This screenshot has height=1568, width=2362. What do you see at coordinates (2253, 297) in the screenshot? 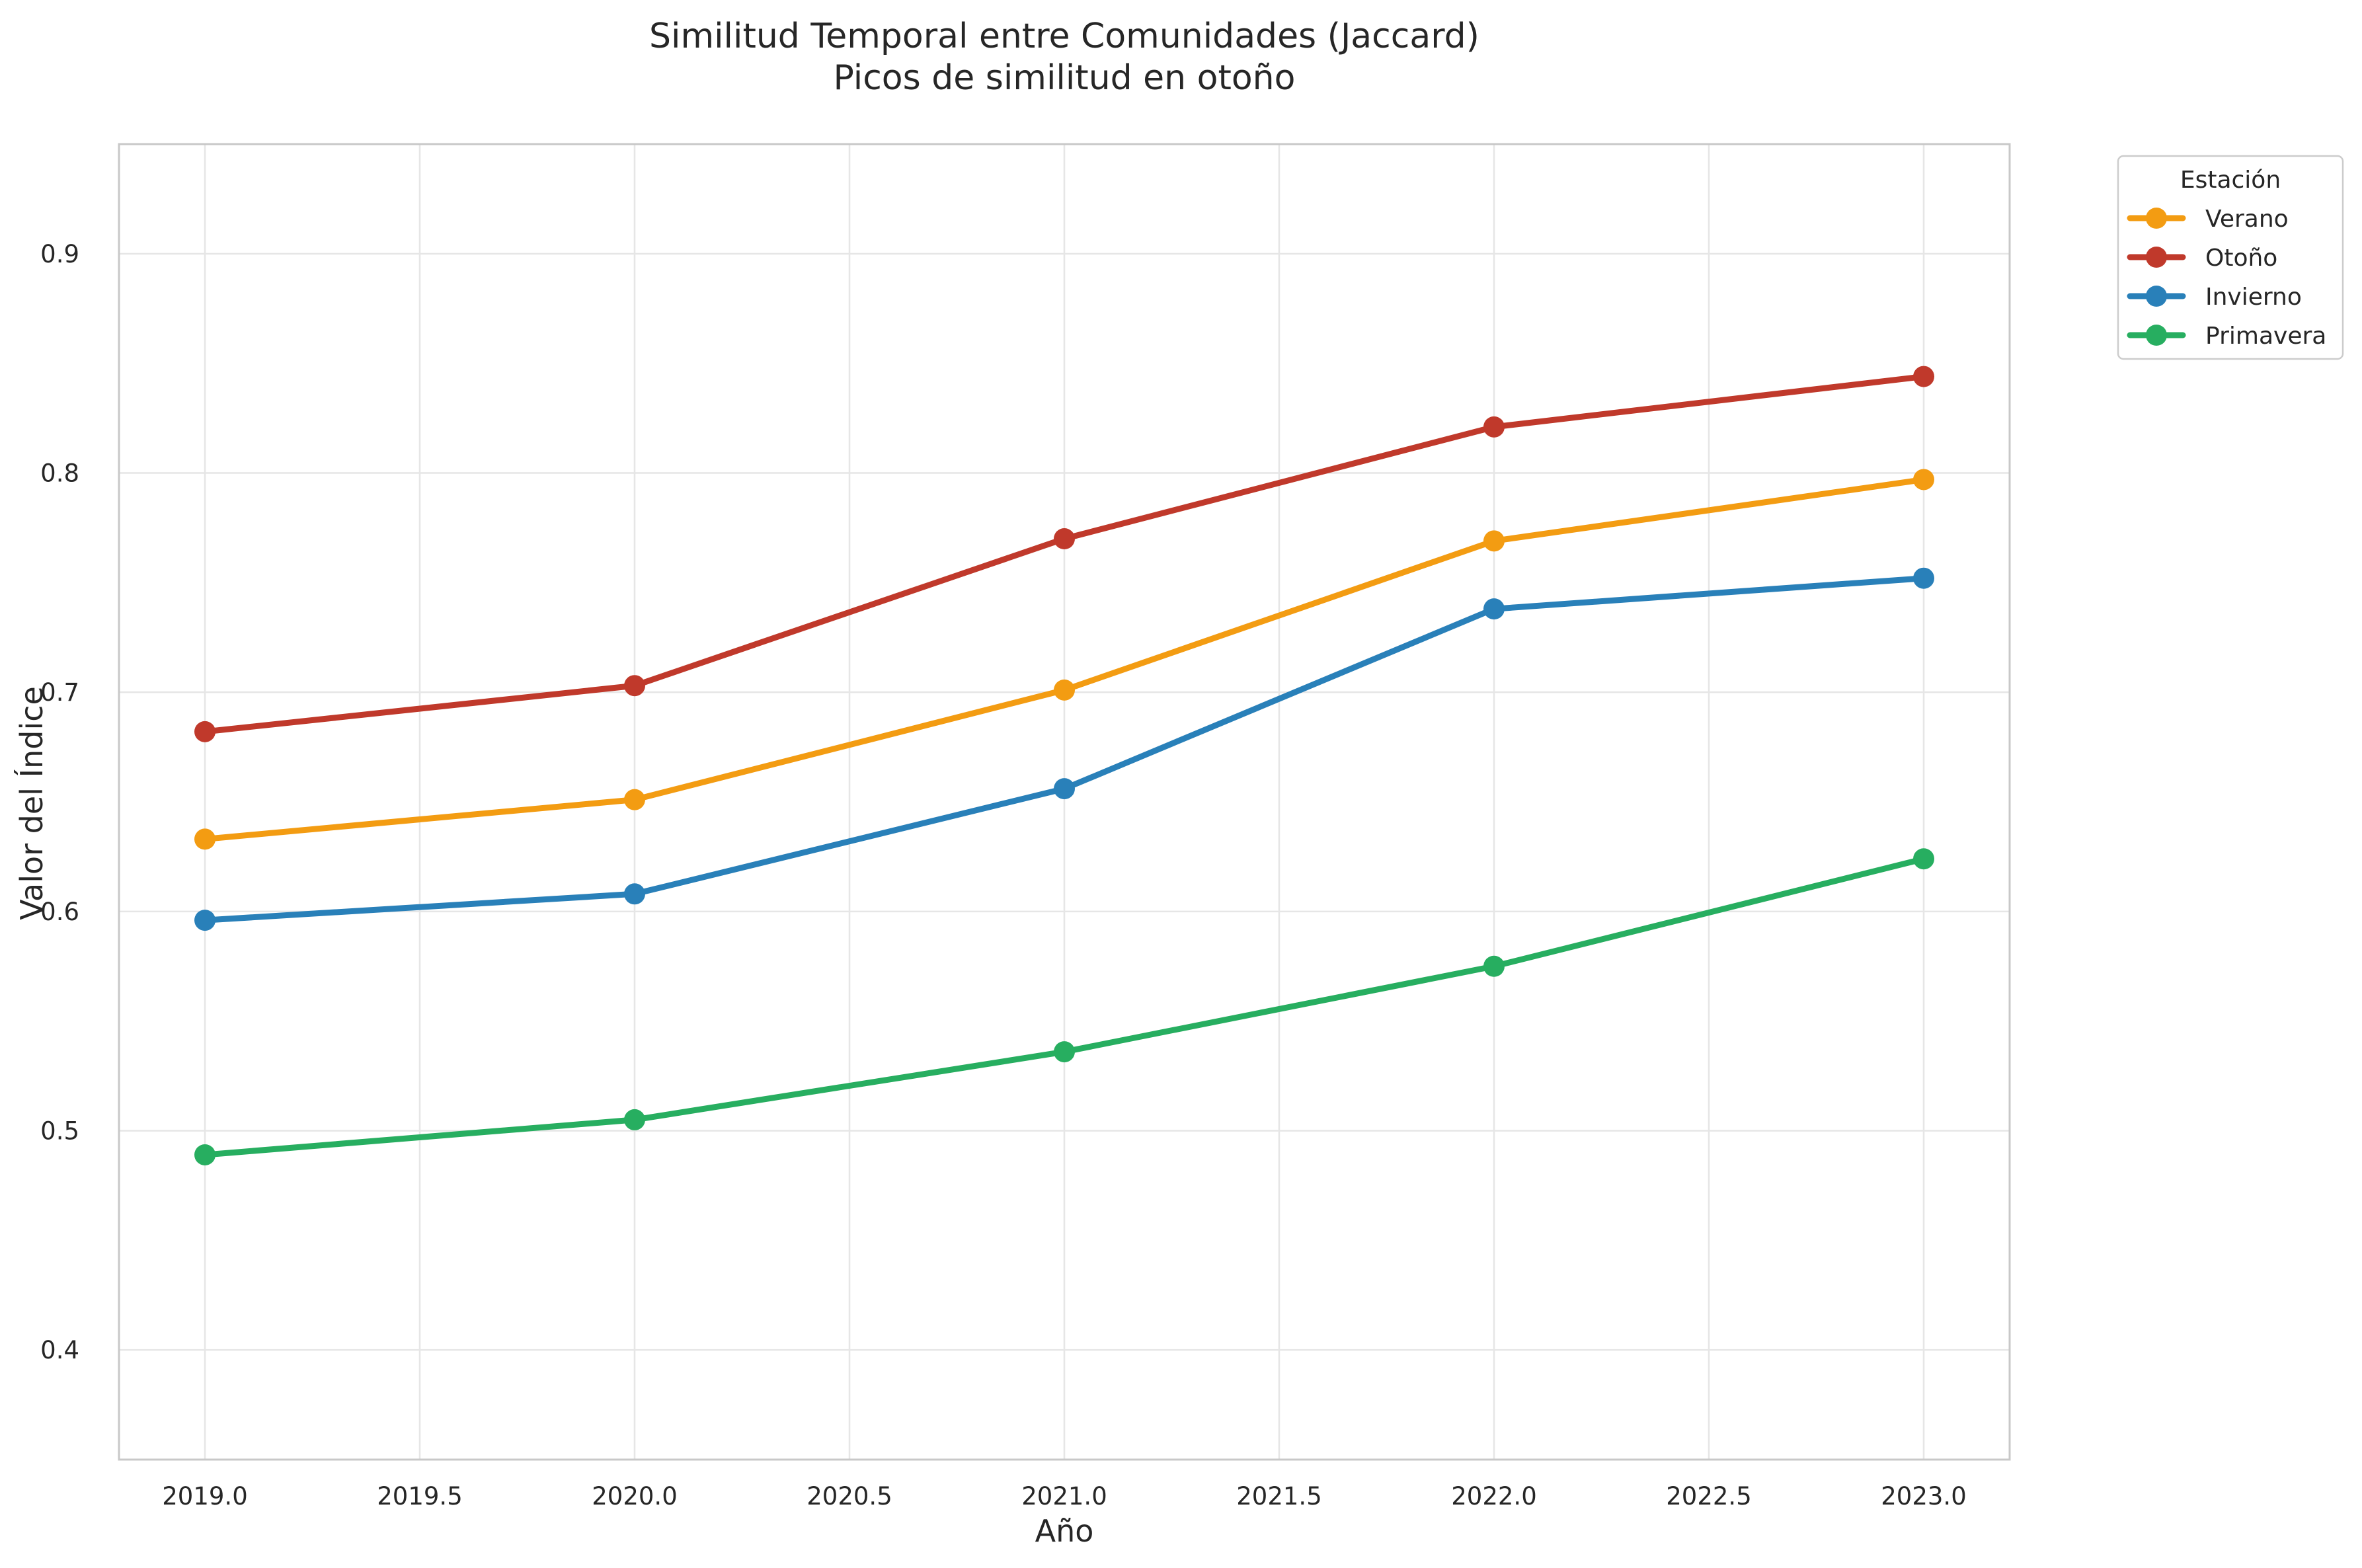
I see `legend-label: Invierno` at bounding box center [2253, 297].